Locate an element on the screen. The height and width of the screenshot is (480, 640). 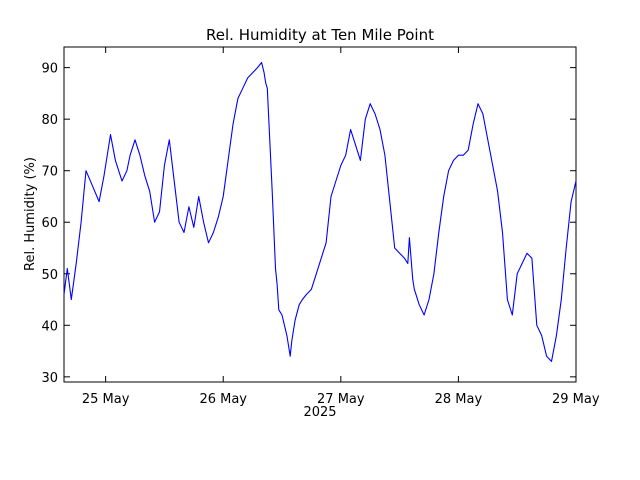
x-tick-label: 27 May is located at coordinates (341, 399).